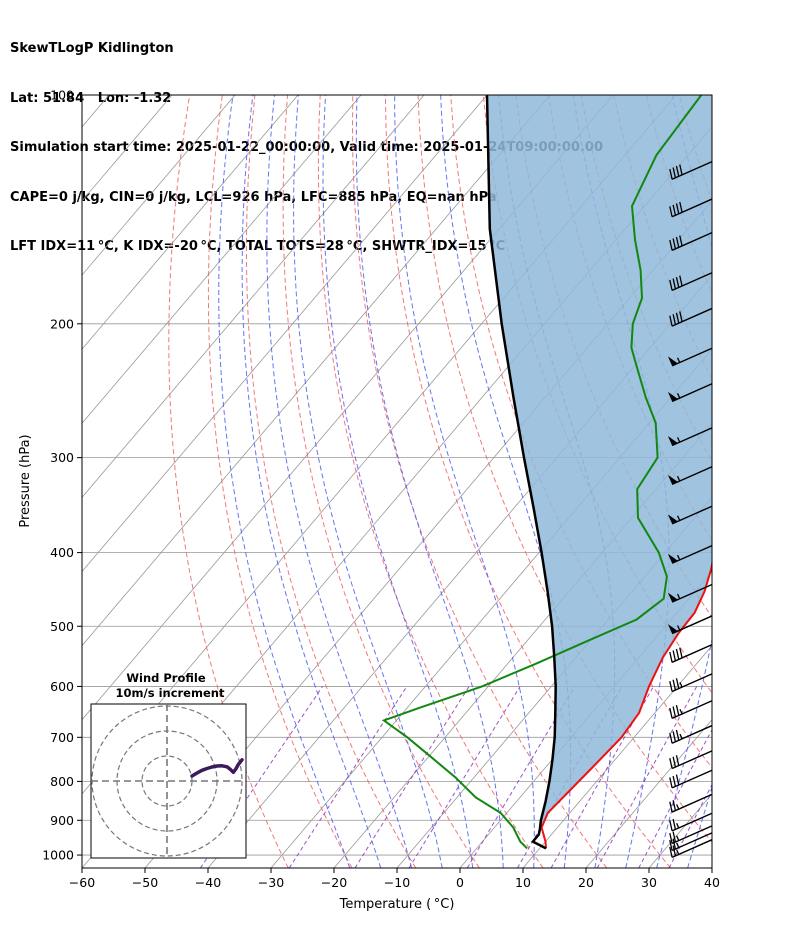 The width and height of the screenshot is (794, 937). Describe the element at coordinates (62, 820) in the screenshot. I see `y-tick-label: 900` at that location.